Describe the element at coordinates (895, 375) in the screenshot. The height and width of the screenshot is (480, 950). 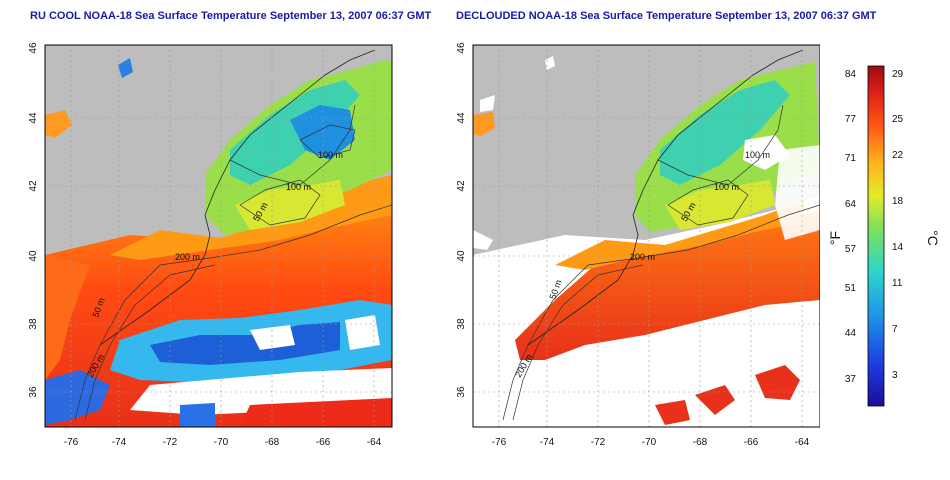
I see `c-tick: 3` at that location.